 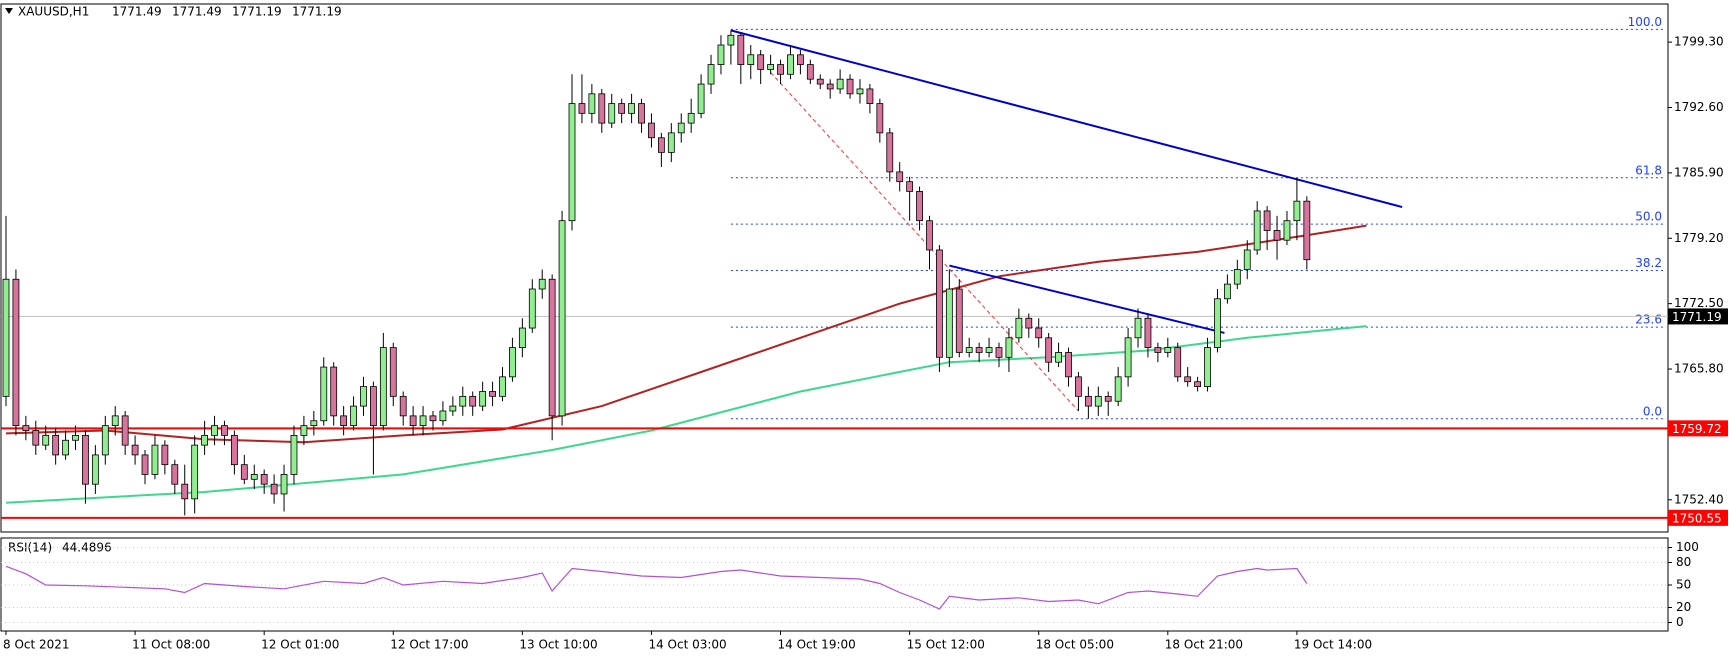 I want to click on x-tick-label: 14 Oct 19:00, so click(x=817, y=645).